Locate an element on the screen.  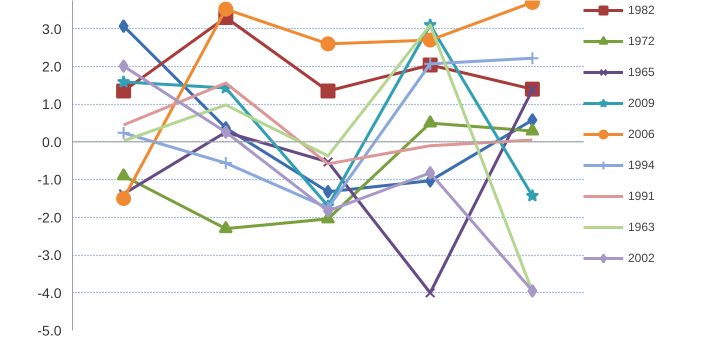
legend-label: 1963 is located at coordinates (641, 227).